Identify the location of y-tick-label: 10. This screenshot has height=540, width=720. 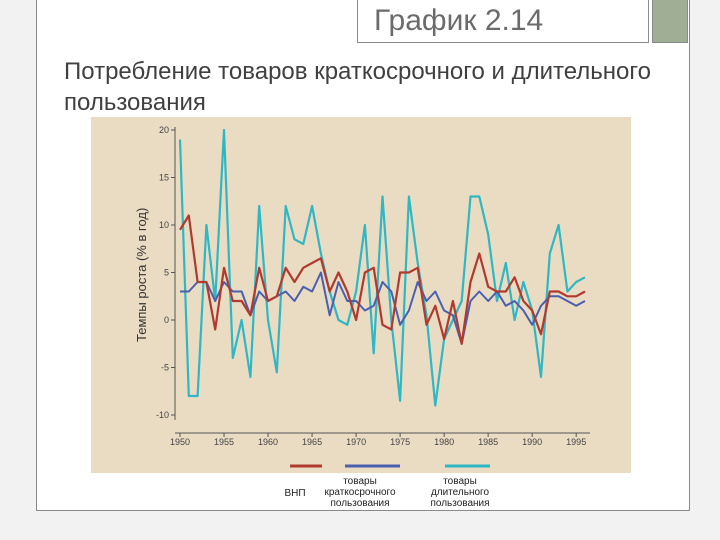
(164, 225).